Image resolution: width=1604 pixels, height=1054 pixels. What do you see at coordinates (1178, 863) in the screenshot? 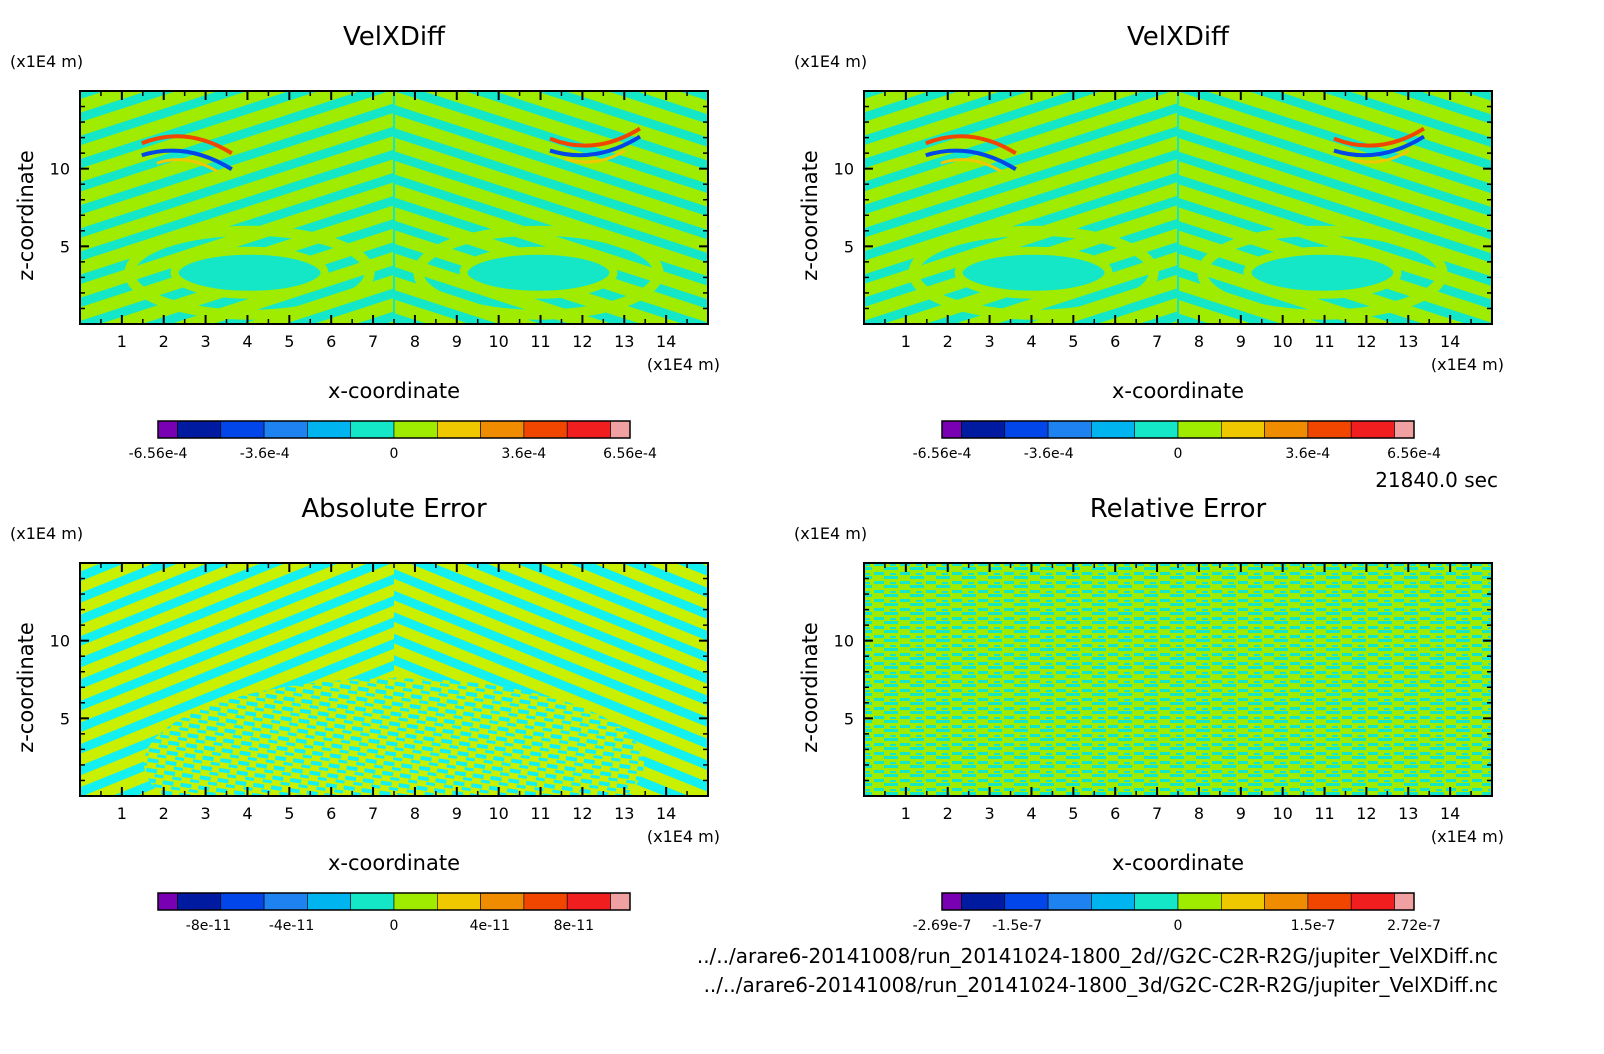
I see `x-axis-label: x-coordinate` at bounding box center [1178, 863].